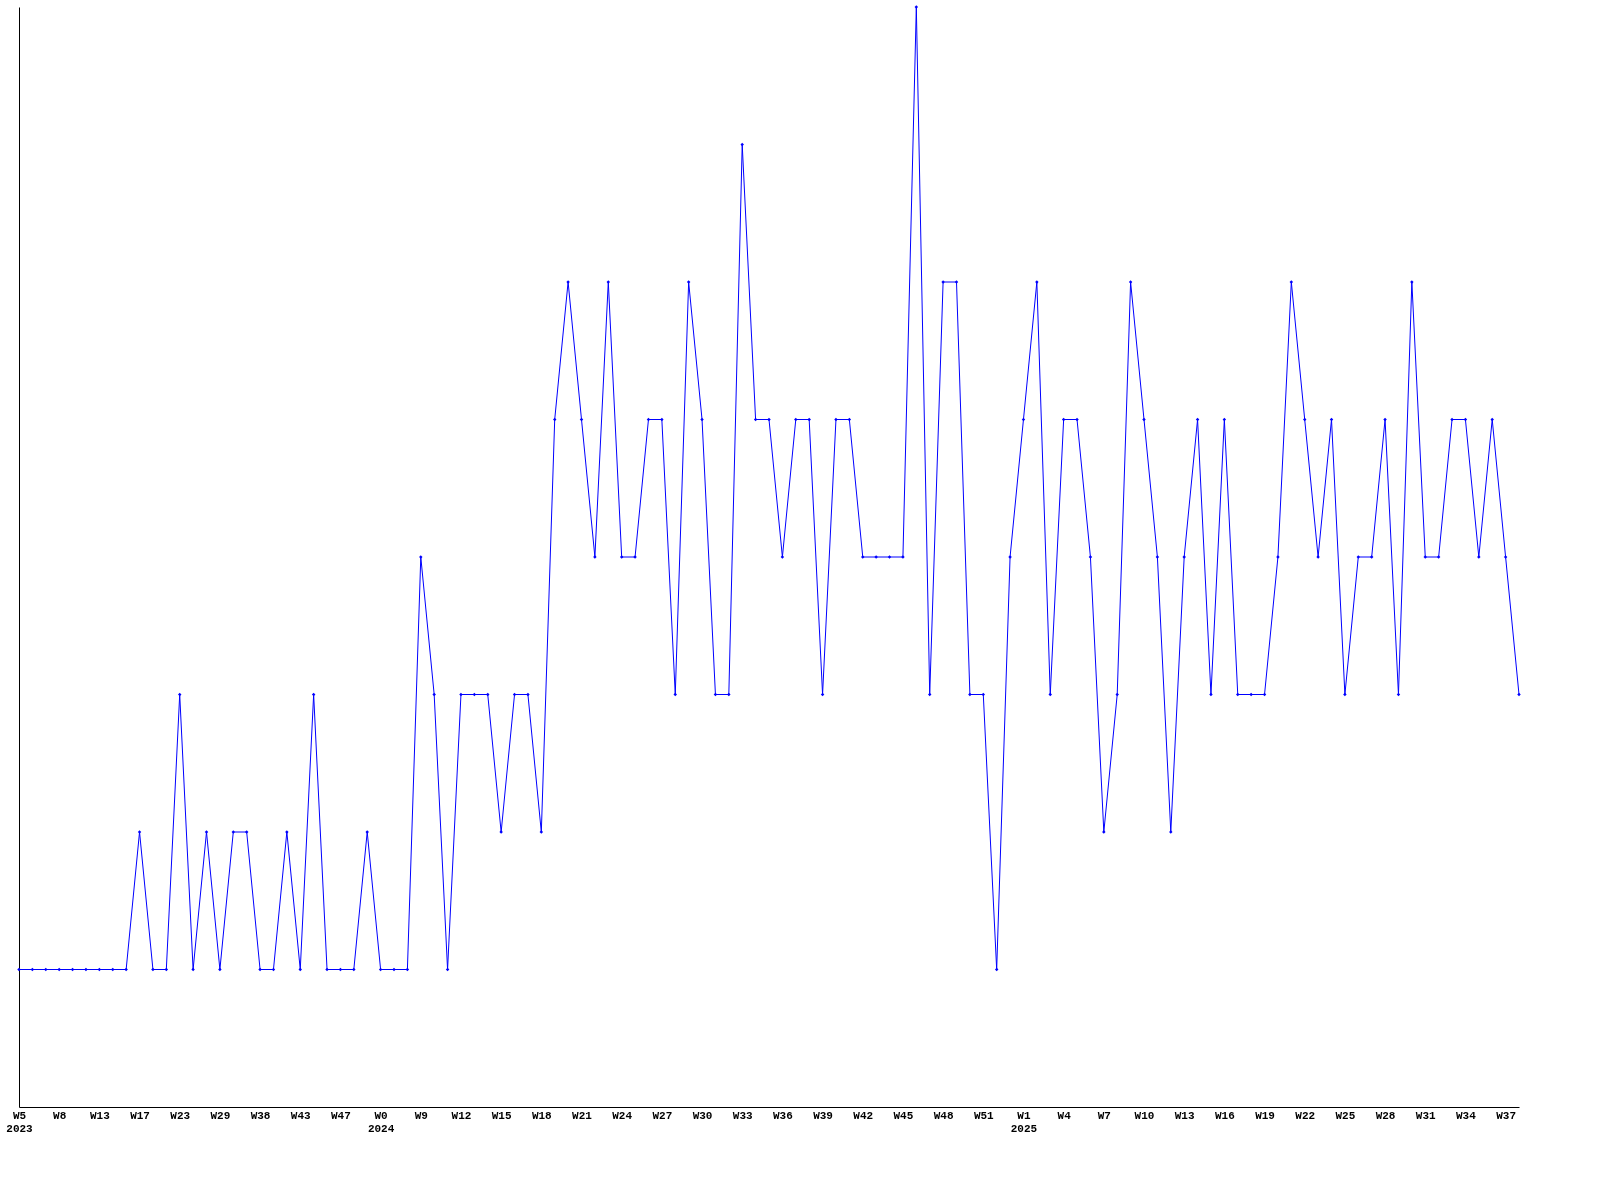 The width and height of the screenshot is (1600, 1200). Describe the element at coordinates (1385, 1115) in the screenshot. I see `x-tick-label: W28` at that location.